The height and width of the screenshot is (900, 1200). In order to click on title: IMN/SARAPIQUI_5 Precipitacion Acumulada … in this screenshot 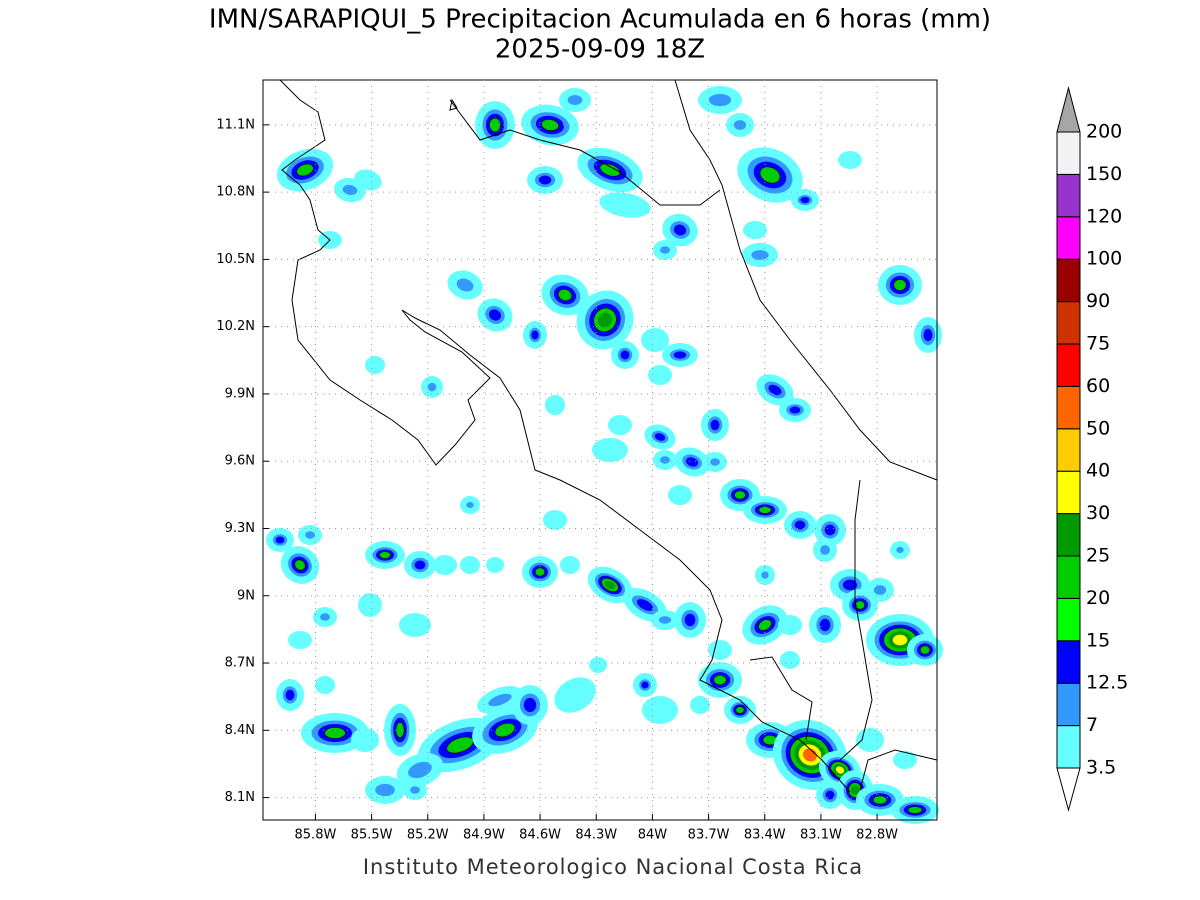, I will do `click(600, 20)`.